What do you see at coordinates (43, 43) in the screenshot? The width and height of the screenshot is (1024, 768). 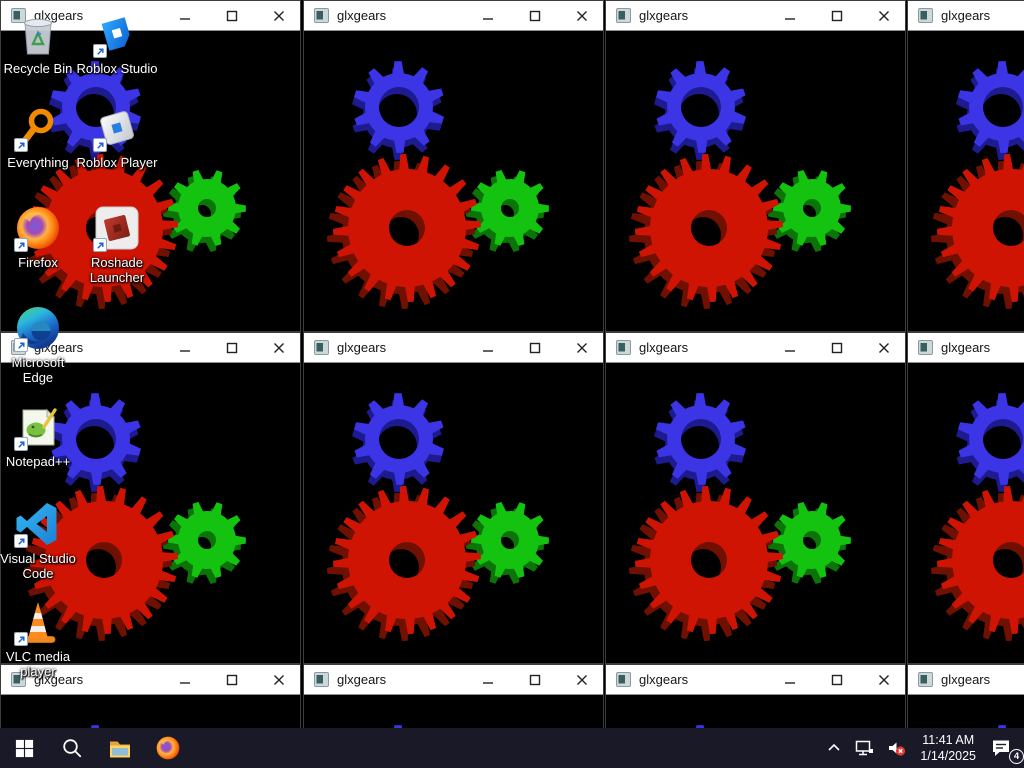 I see `desktop-icon-recycle-bin: Recycle Bin` at bounding box center [43, 43].